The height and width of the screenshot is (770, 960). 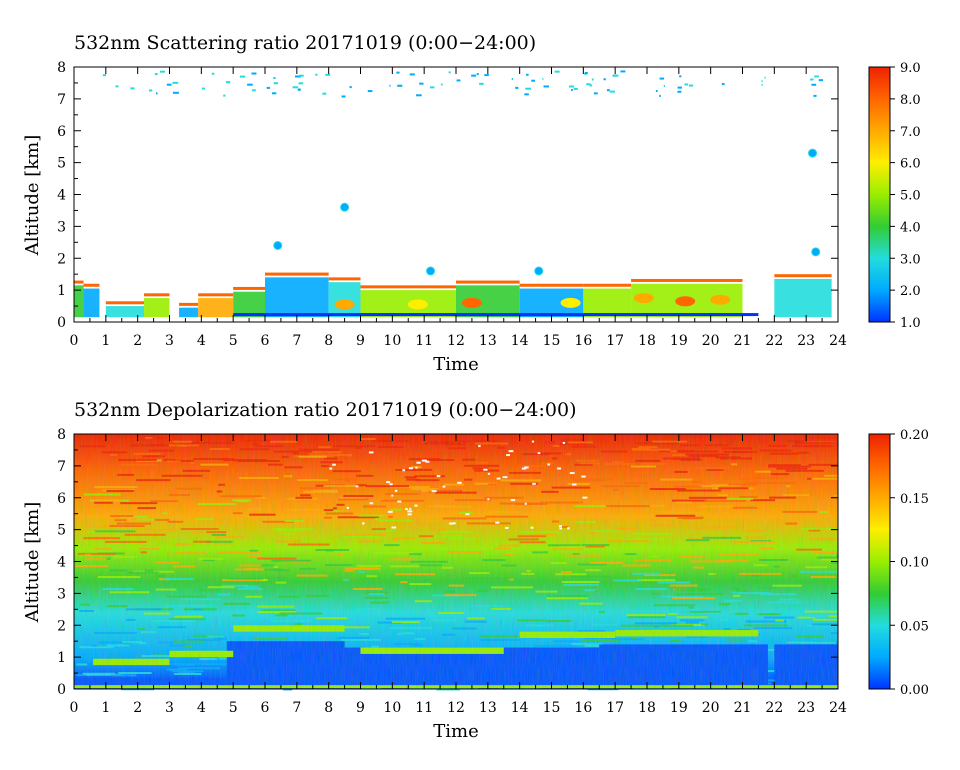 What do you see at coordinates (910, 132) in the screenshot?
I see `colorbar-tick-label: 7.0` at bounding box center [910, 132].